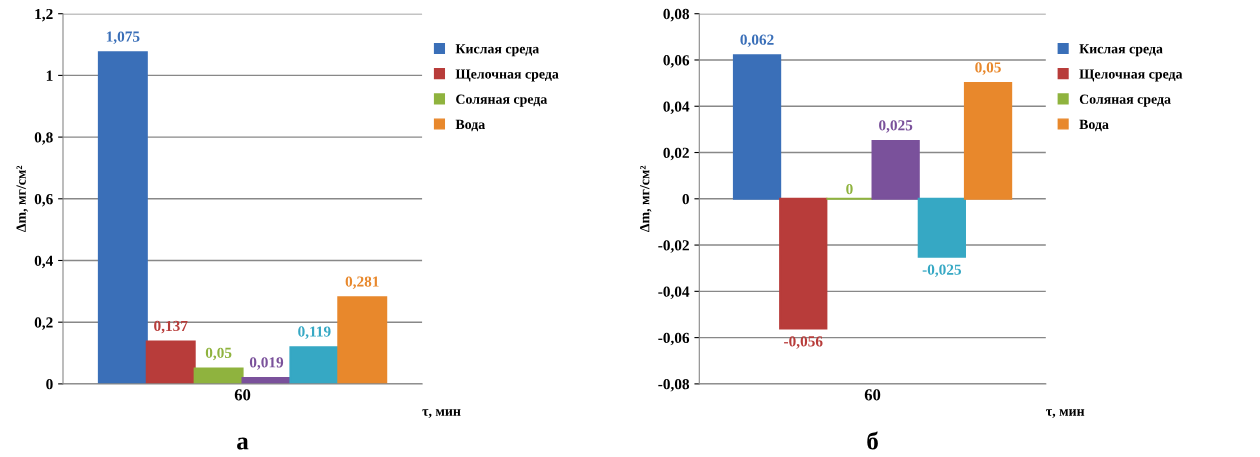 This screenshot has height=457, width=1260. What do you see at coordinates (123, 37) in the screenshot?
I see `data-label: 1,075` at bounding box center [123, 37].